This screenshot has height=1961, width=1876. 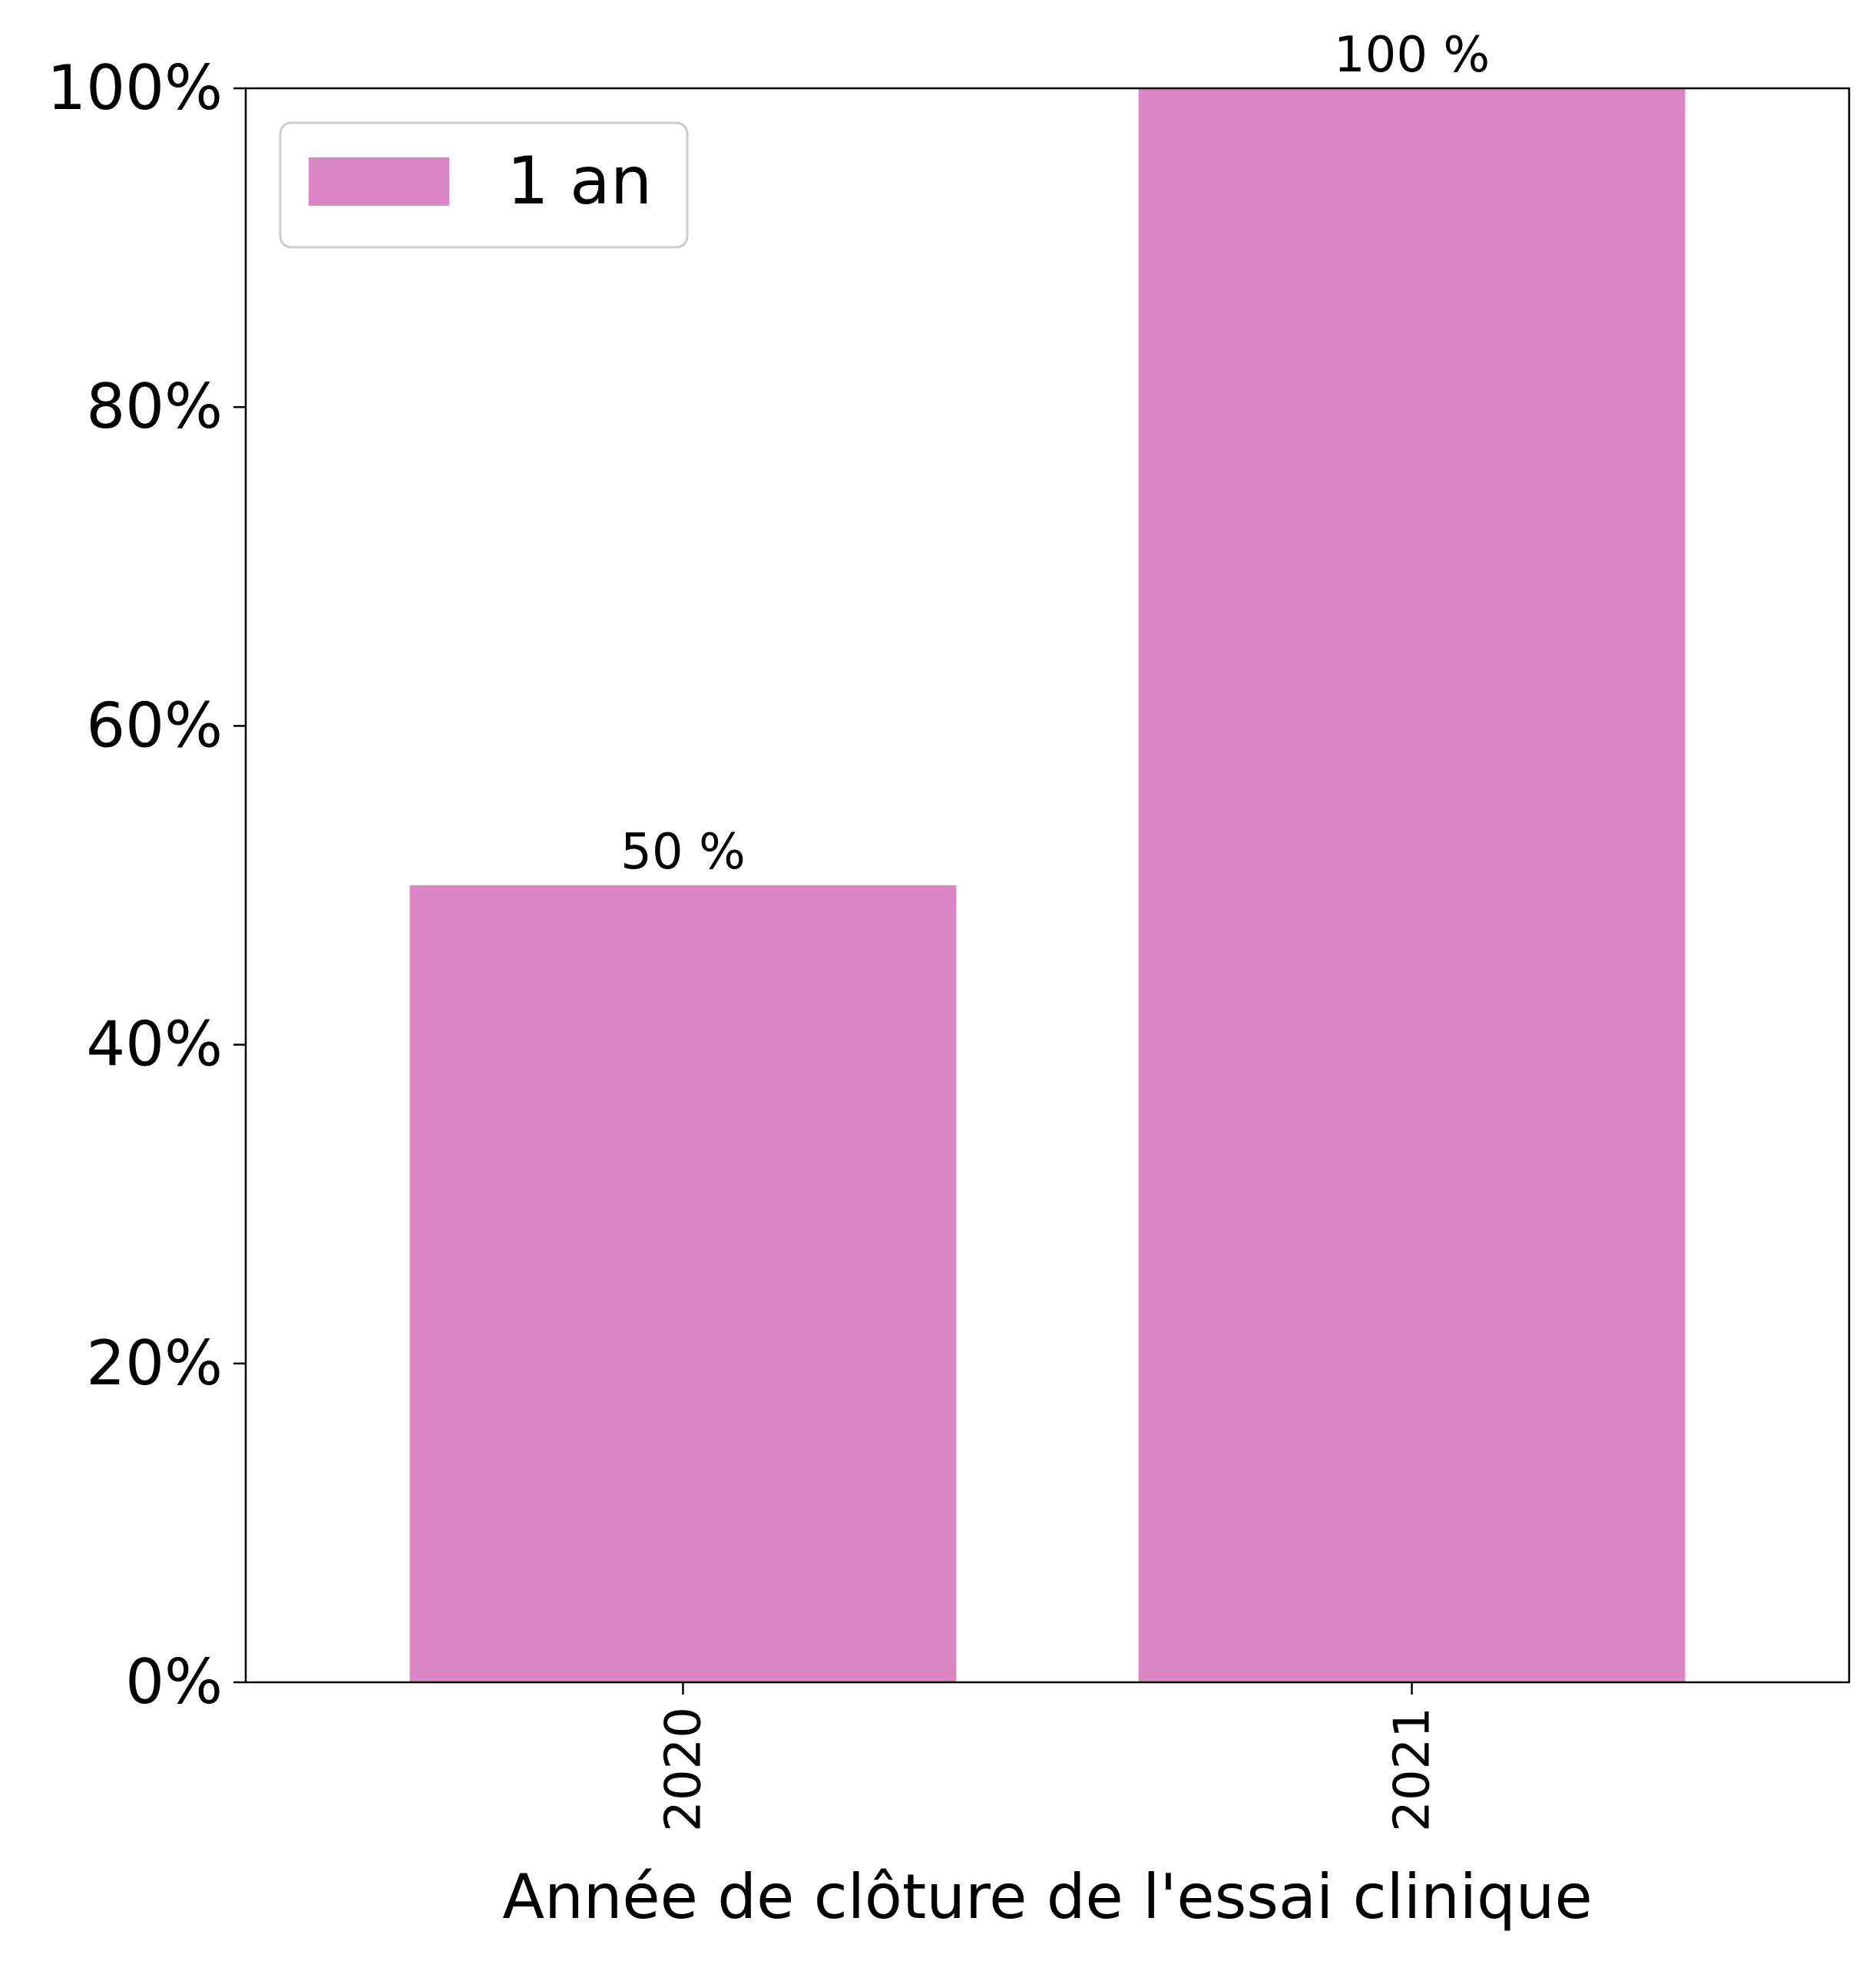 I want to click on legend-label: 1 an, so click(x=579, y=181).